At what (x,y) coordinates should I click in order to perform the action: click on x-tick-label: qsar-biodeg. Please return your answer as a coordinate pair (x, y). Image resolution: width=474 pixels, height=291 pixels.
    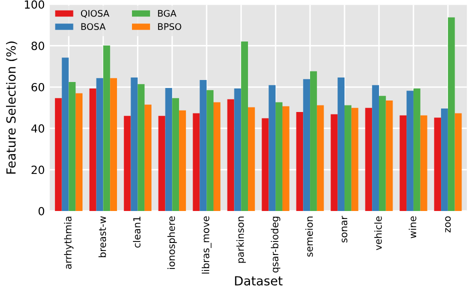
    Looking at the image, I should click on (275, 244).